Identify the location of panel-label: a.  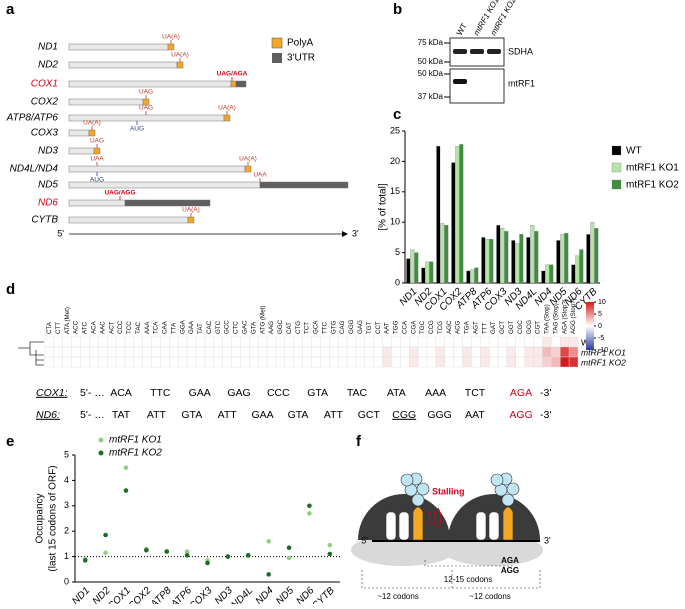
(10, 9).